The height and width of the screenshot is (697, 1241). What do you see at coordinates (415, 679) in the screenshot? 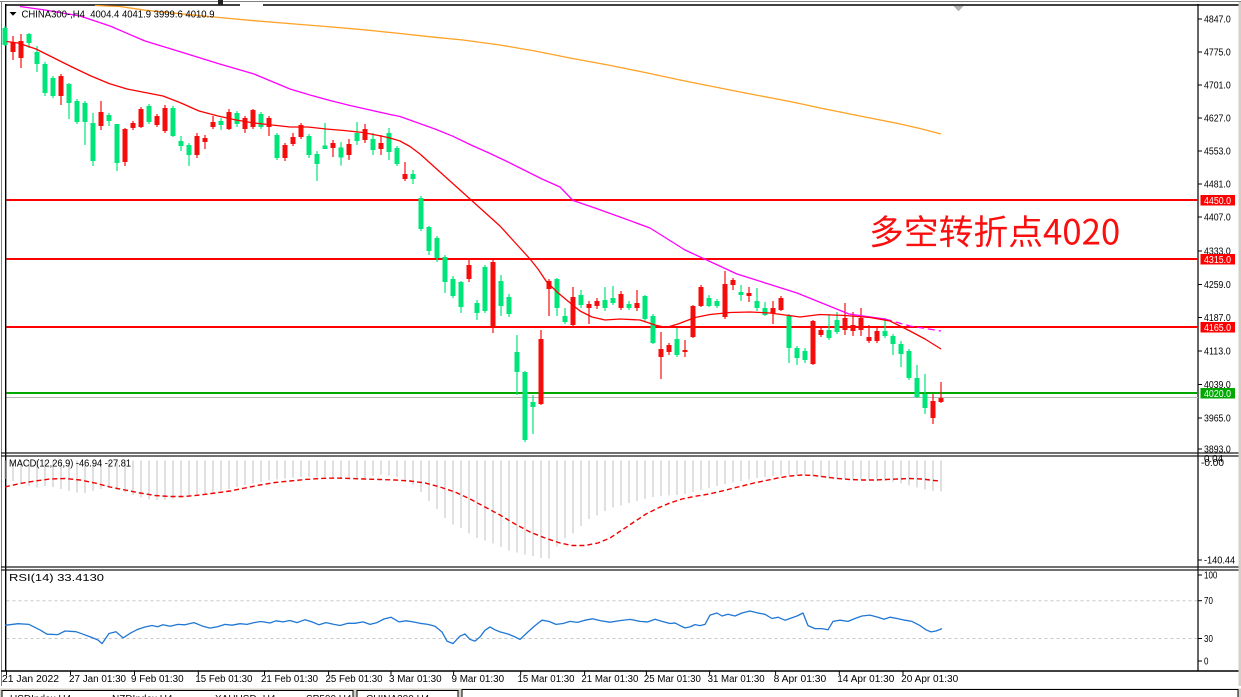
I see `svg-text: 3 Mar 01:30` at bounding box center [415, 679].